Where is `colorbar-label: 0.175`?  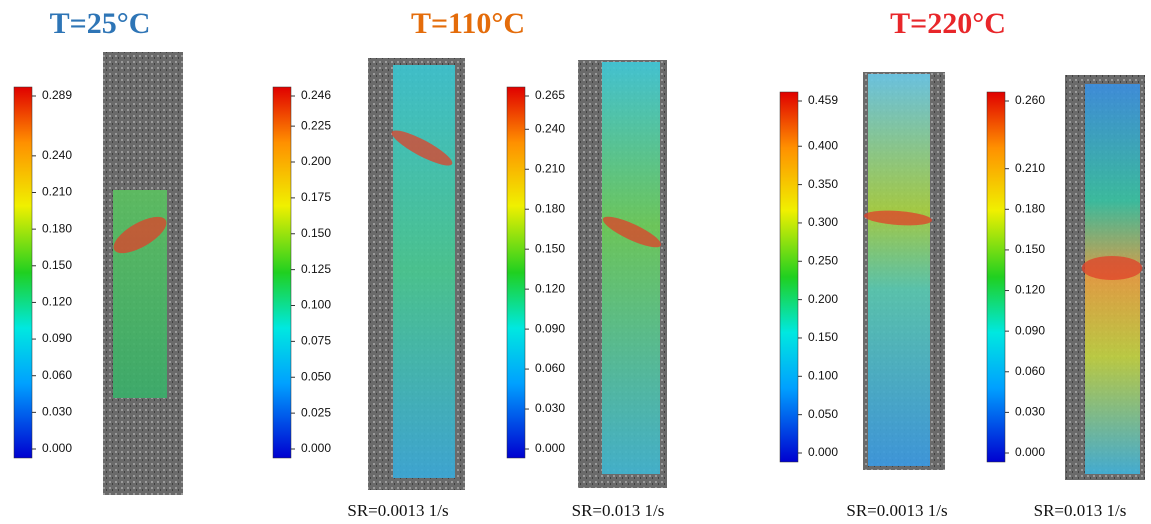
colorbar-label: 0.175 is located at coordinates (316, 197).